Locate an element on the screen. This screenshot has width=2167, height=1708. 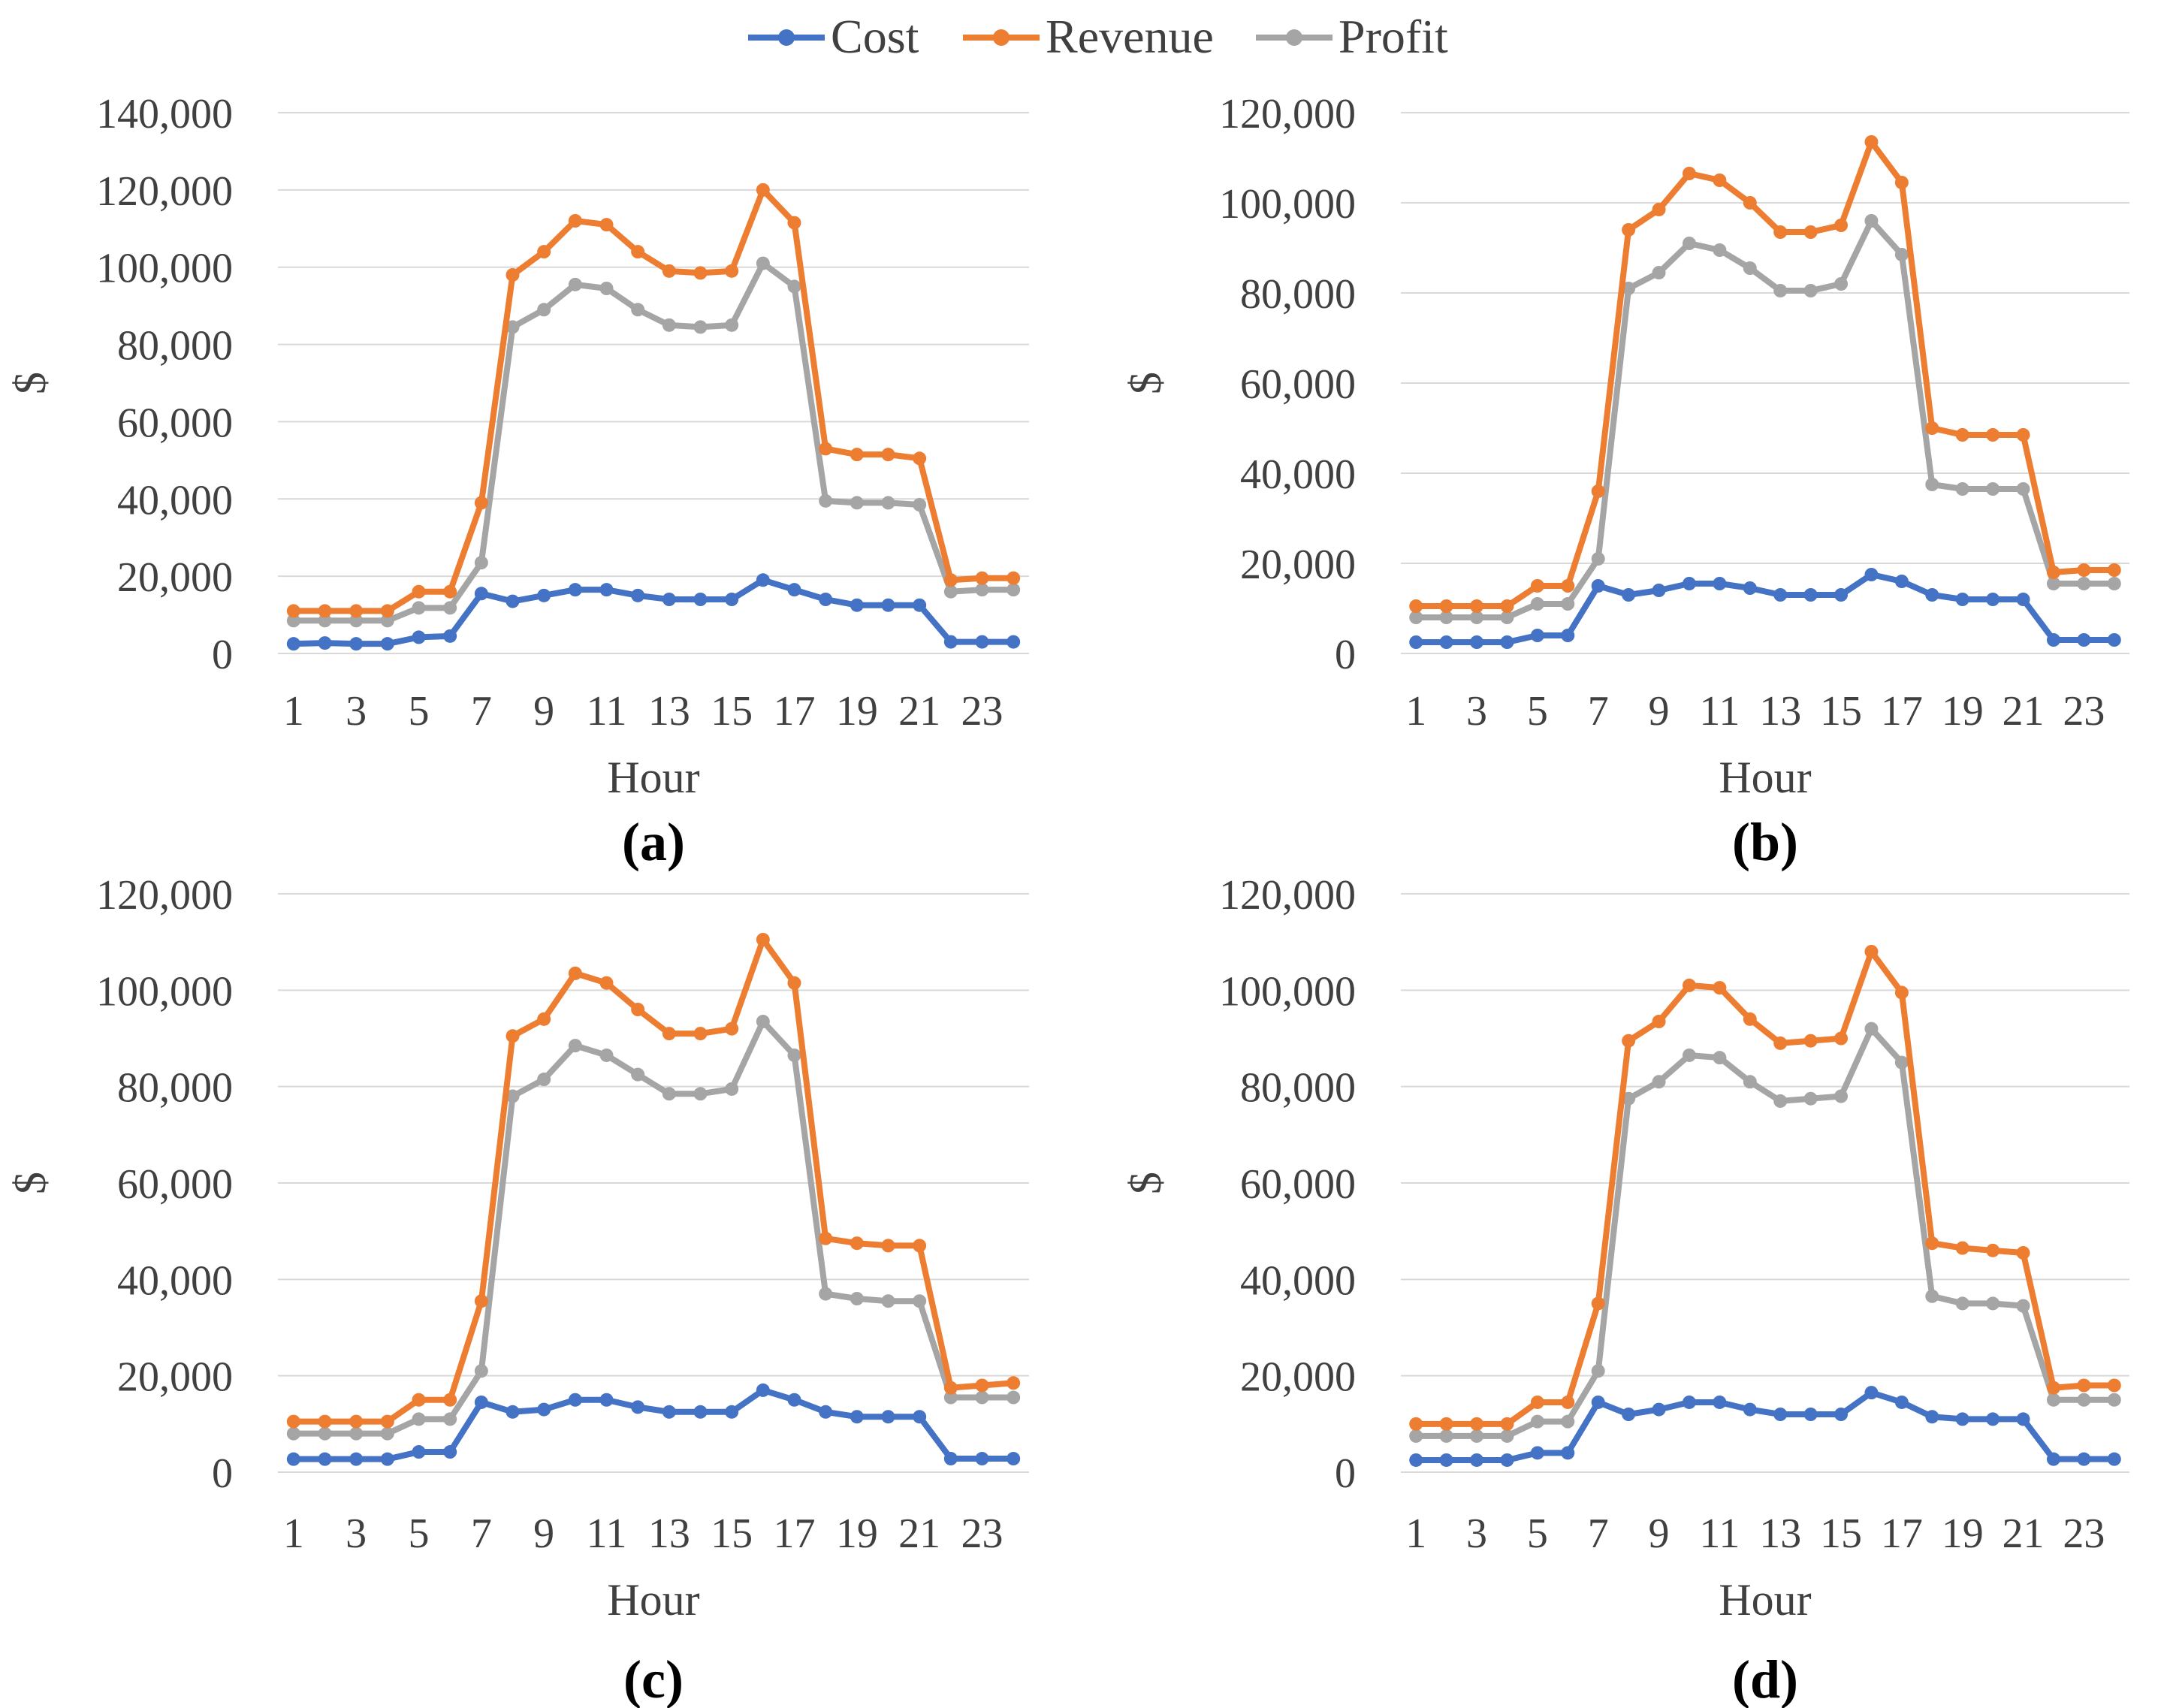
y-tick-label-c-1: 20,000 is located at coordinates (175, 1378).